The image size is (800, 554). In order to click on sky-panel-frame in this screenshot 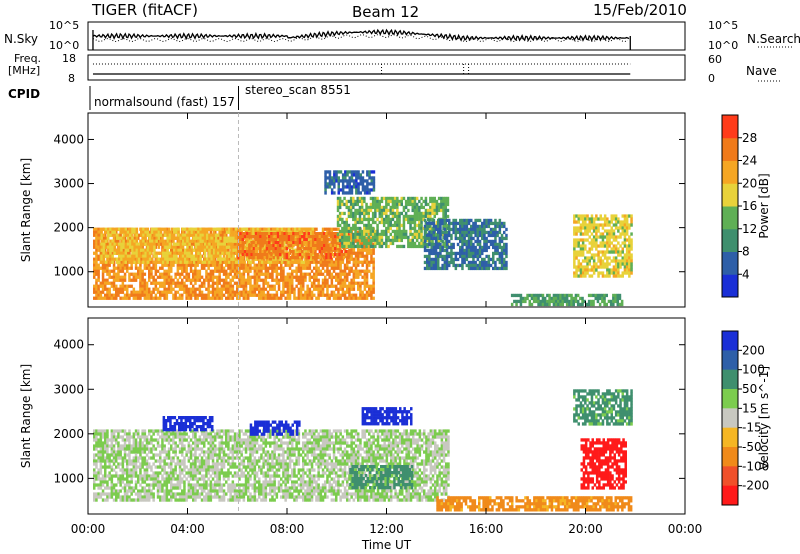, I will do `click(386, 36)`.